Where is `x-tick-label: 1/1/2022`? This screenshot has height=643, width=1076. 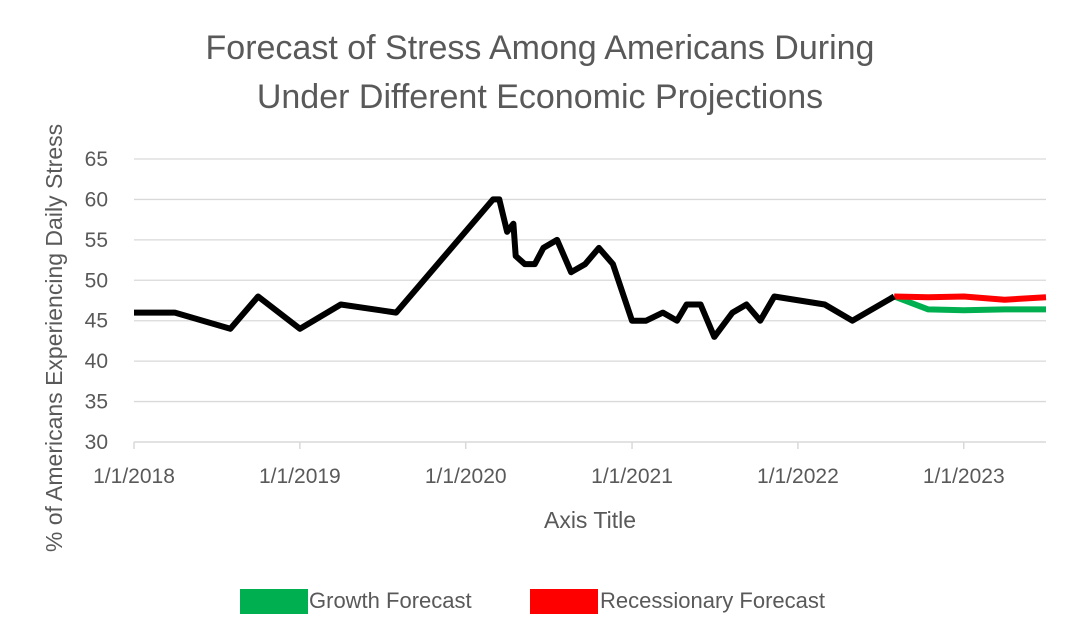
x-tick-label: 1/1/2022 is located at coordinates (798, 476).